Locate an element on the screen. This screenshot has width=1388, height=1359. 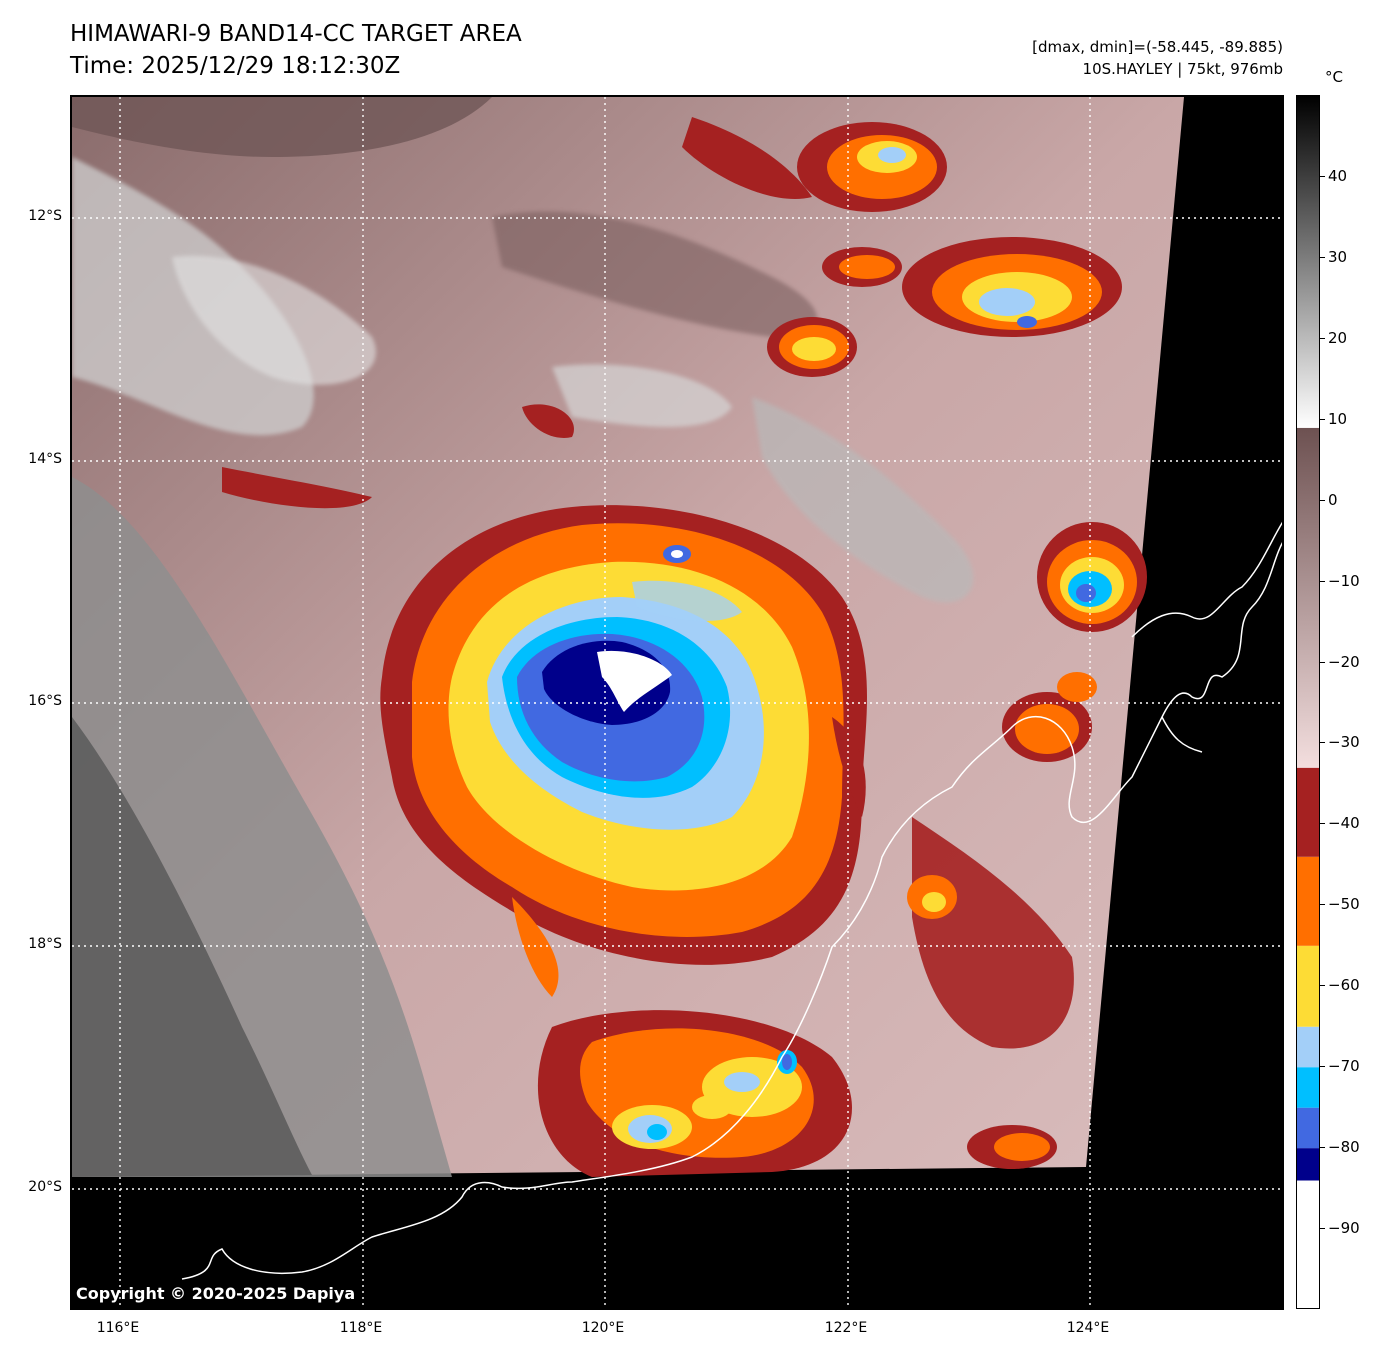
lon-label-124e: 124°E is located at coordinates (1088, 1328).